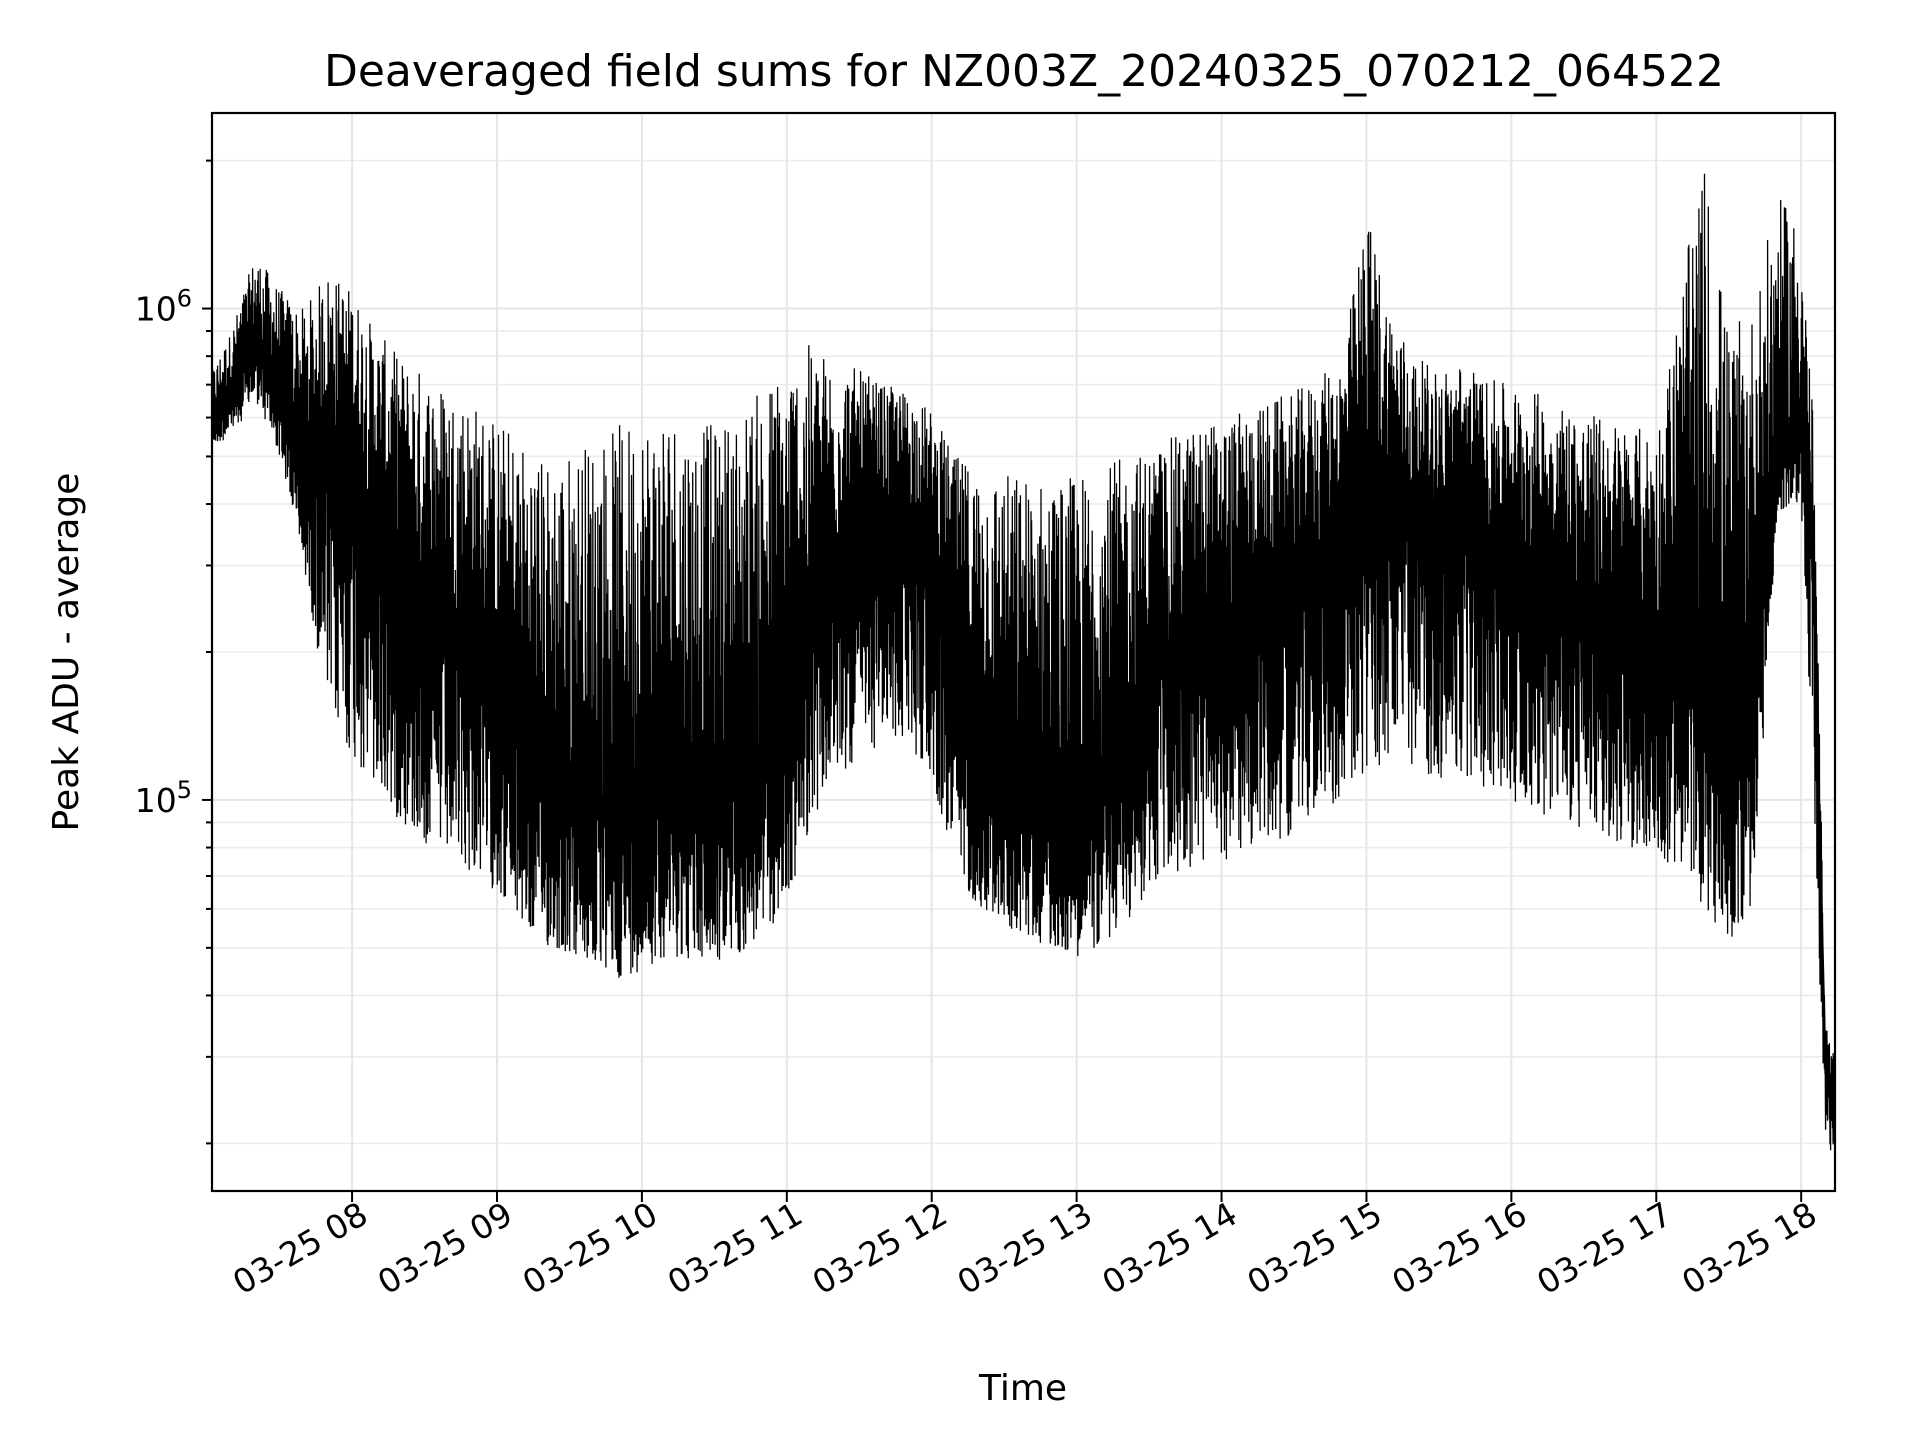  I want to click on y-axis-label: Peak ADU - average, so click(66, 652).